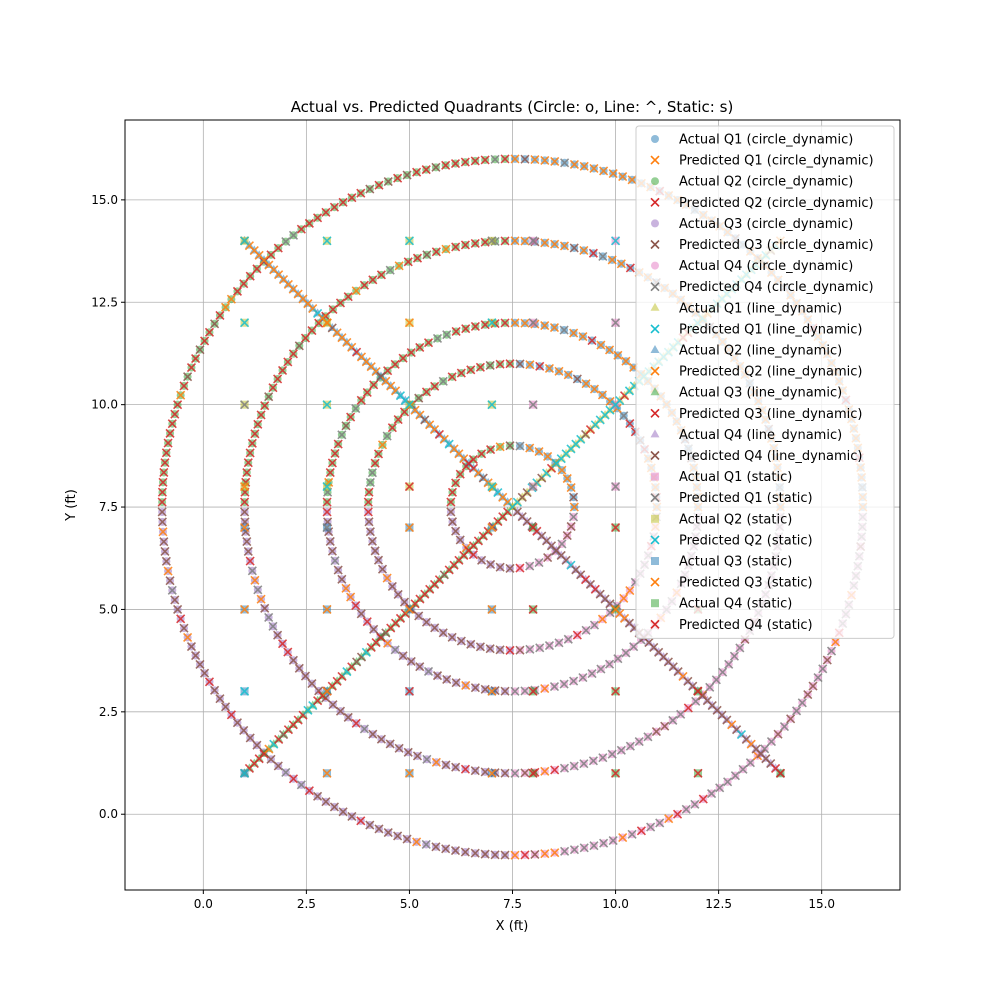 The height and width of the screenshot is (1000, 1000). I want to click on legend-label: Actual Q2 (static), so click(735, 519).